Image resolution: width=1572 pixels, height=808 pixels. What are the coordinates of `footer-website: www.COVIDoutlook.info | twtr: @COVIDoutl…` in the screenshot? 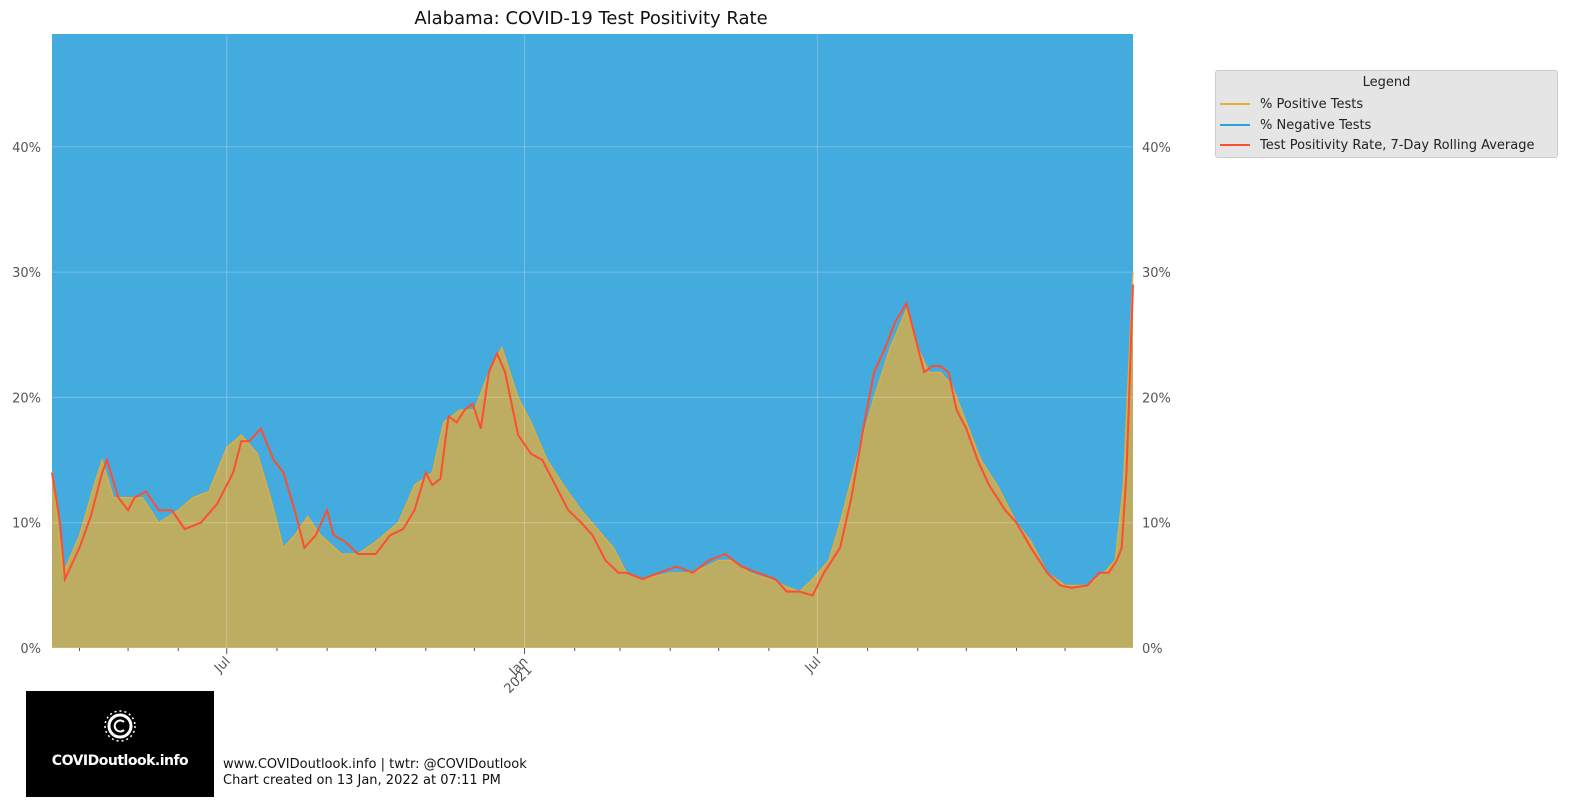 It's located at (375, 764).